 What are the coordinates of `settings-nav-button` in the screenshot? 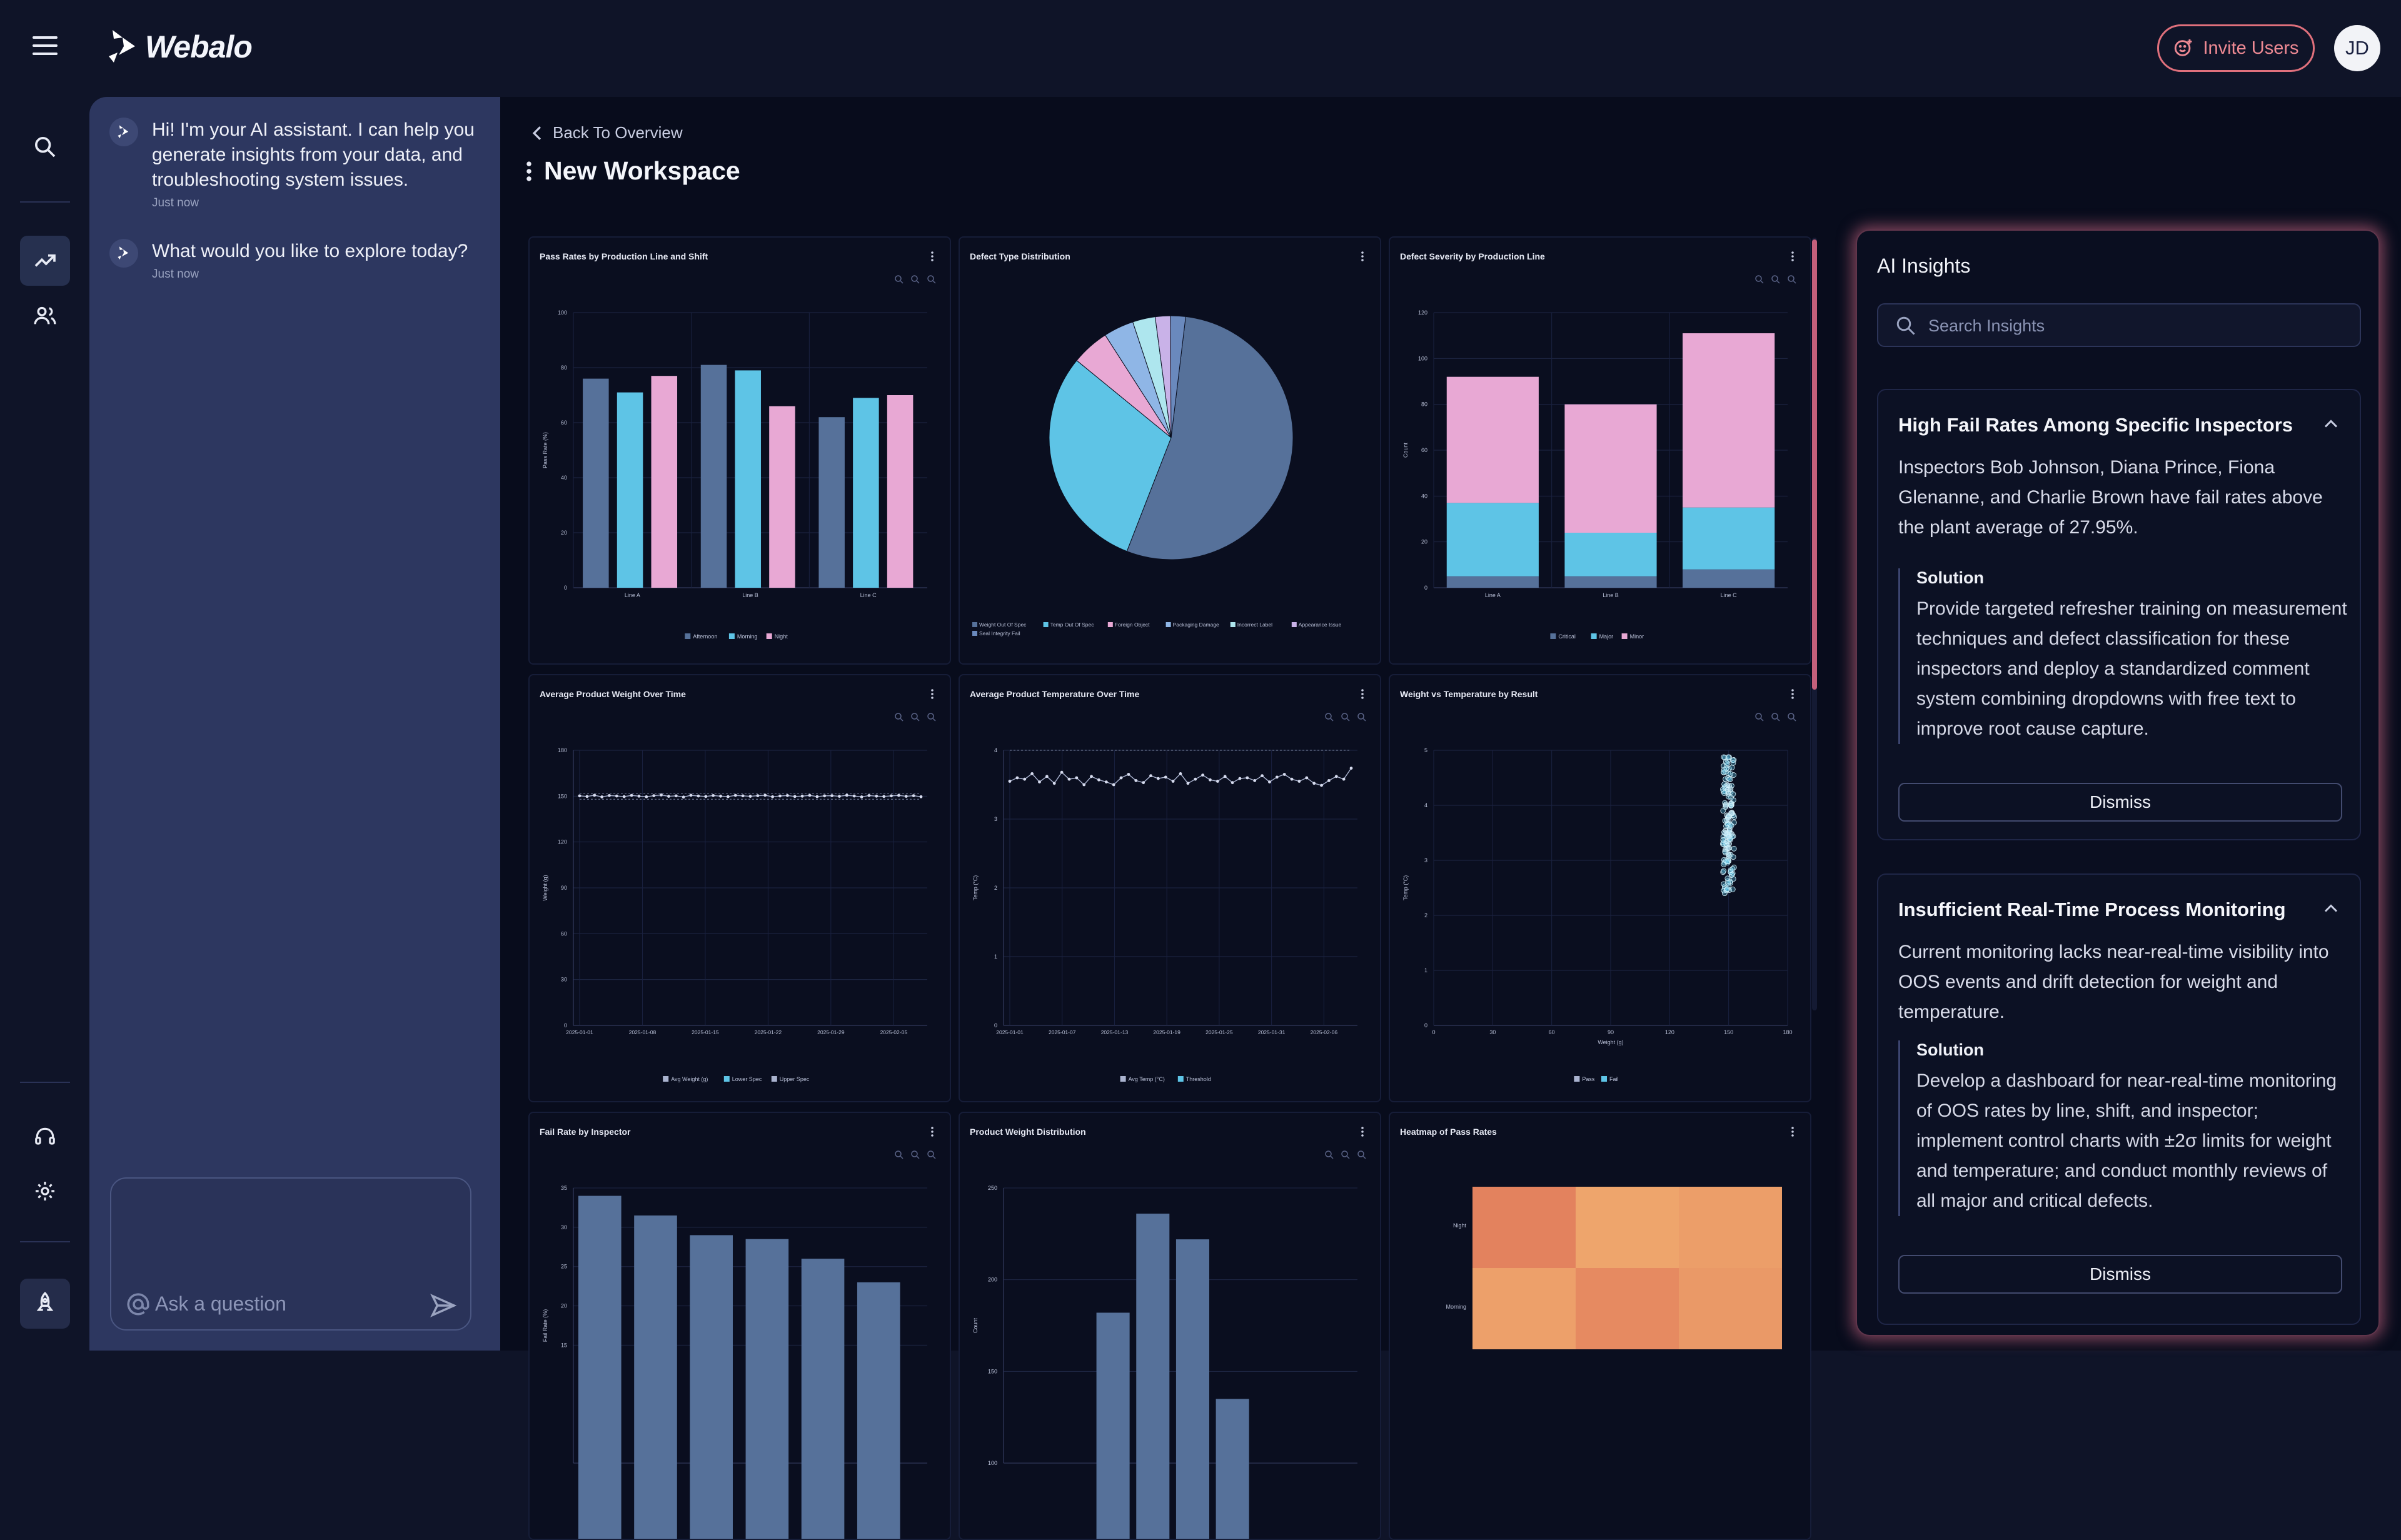 It's located at (45, 1191).